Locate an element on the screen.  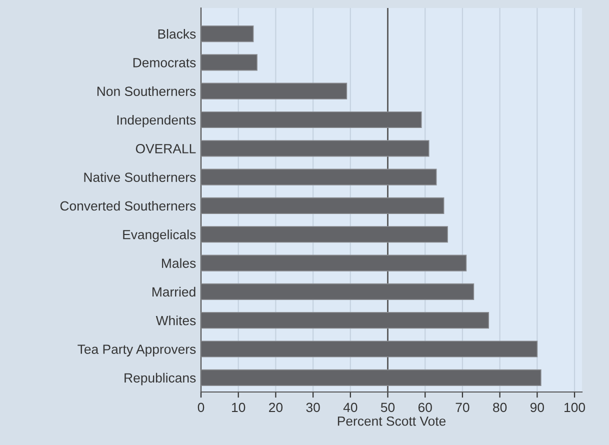
y-tick-label: Democrats is located at coordinates (164, 63).